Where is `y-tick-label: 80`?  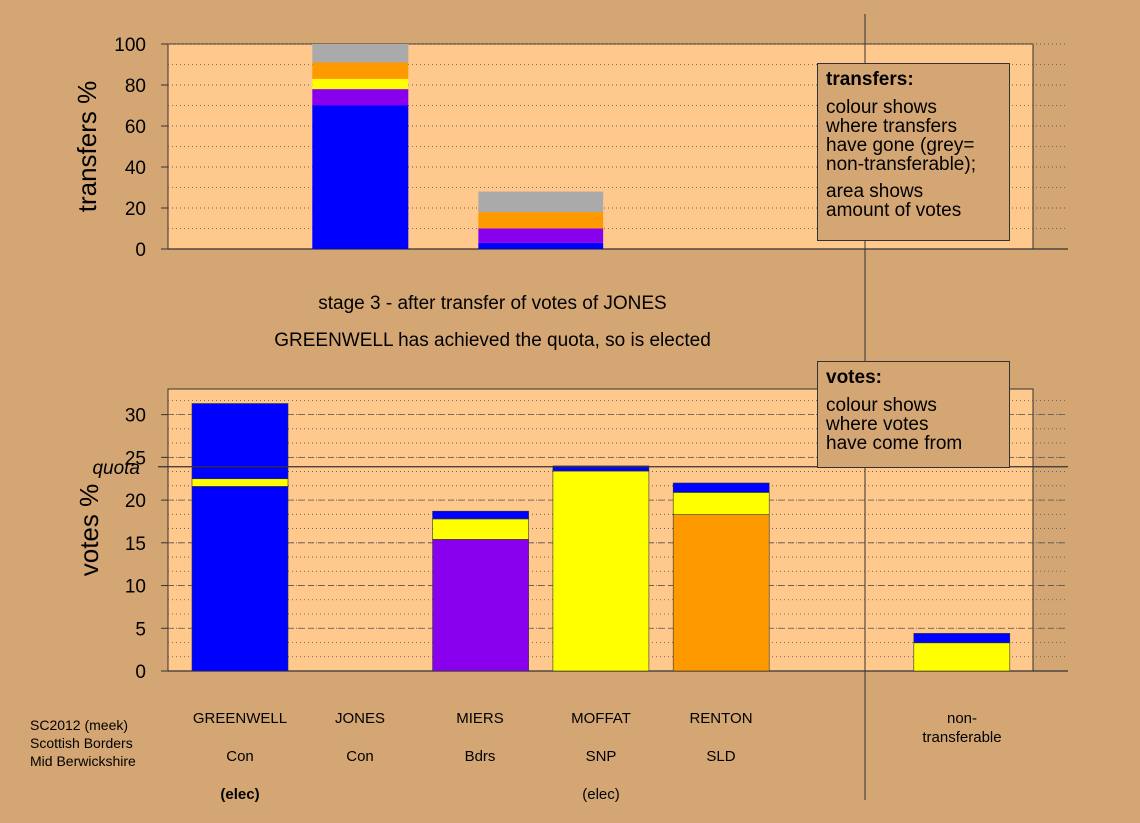 y-tick-label: 80 is located at coordinates (135, 86).